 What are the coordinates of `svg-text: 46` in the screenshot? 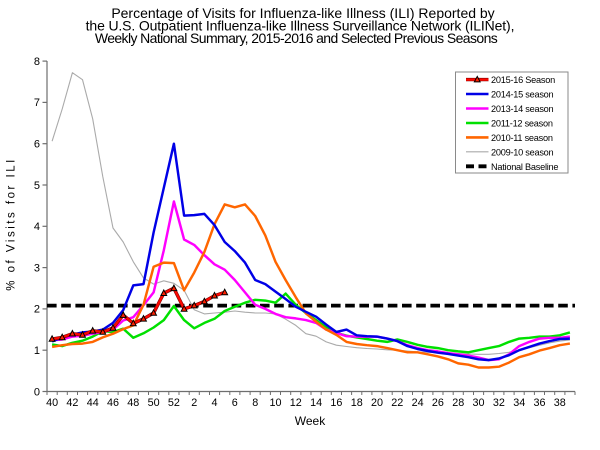 It's located at (113, 403).